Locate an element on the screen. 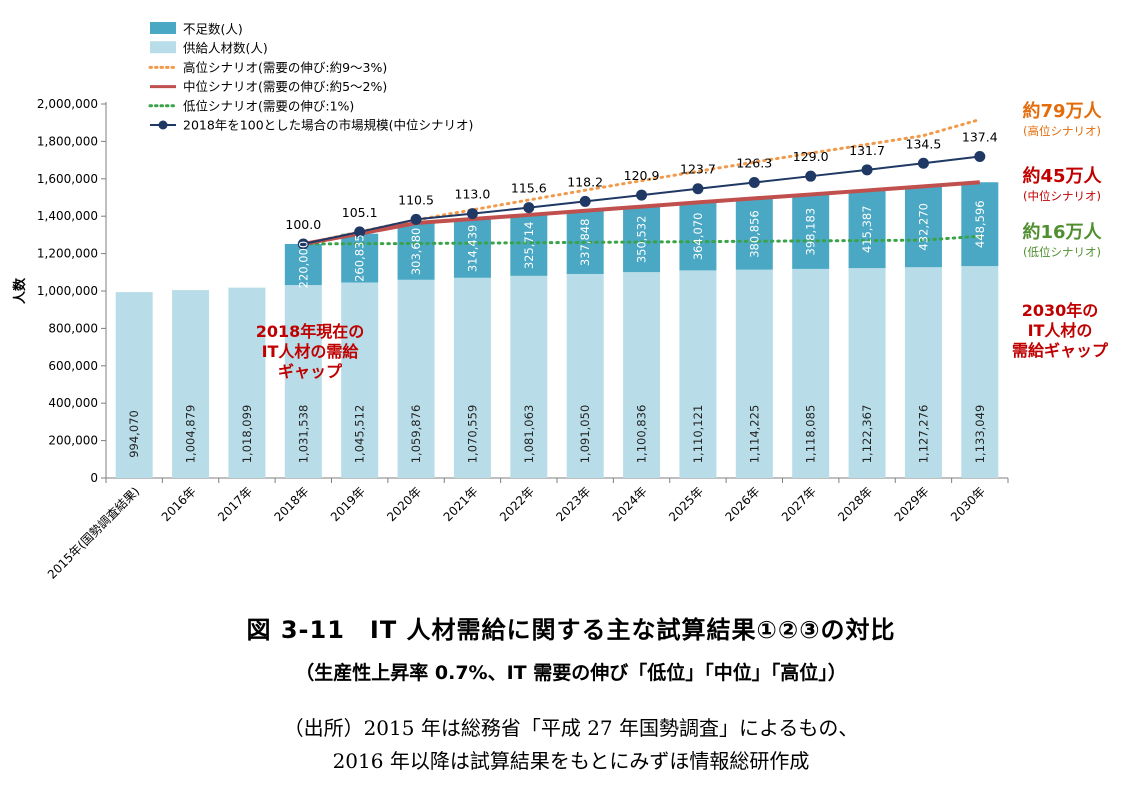 Image resolution: width=1142 pixels, height=792 pixels. supply-value-label: 1,118,085 is located at coordinates (811, 434).